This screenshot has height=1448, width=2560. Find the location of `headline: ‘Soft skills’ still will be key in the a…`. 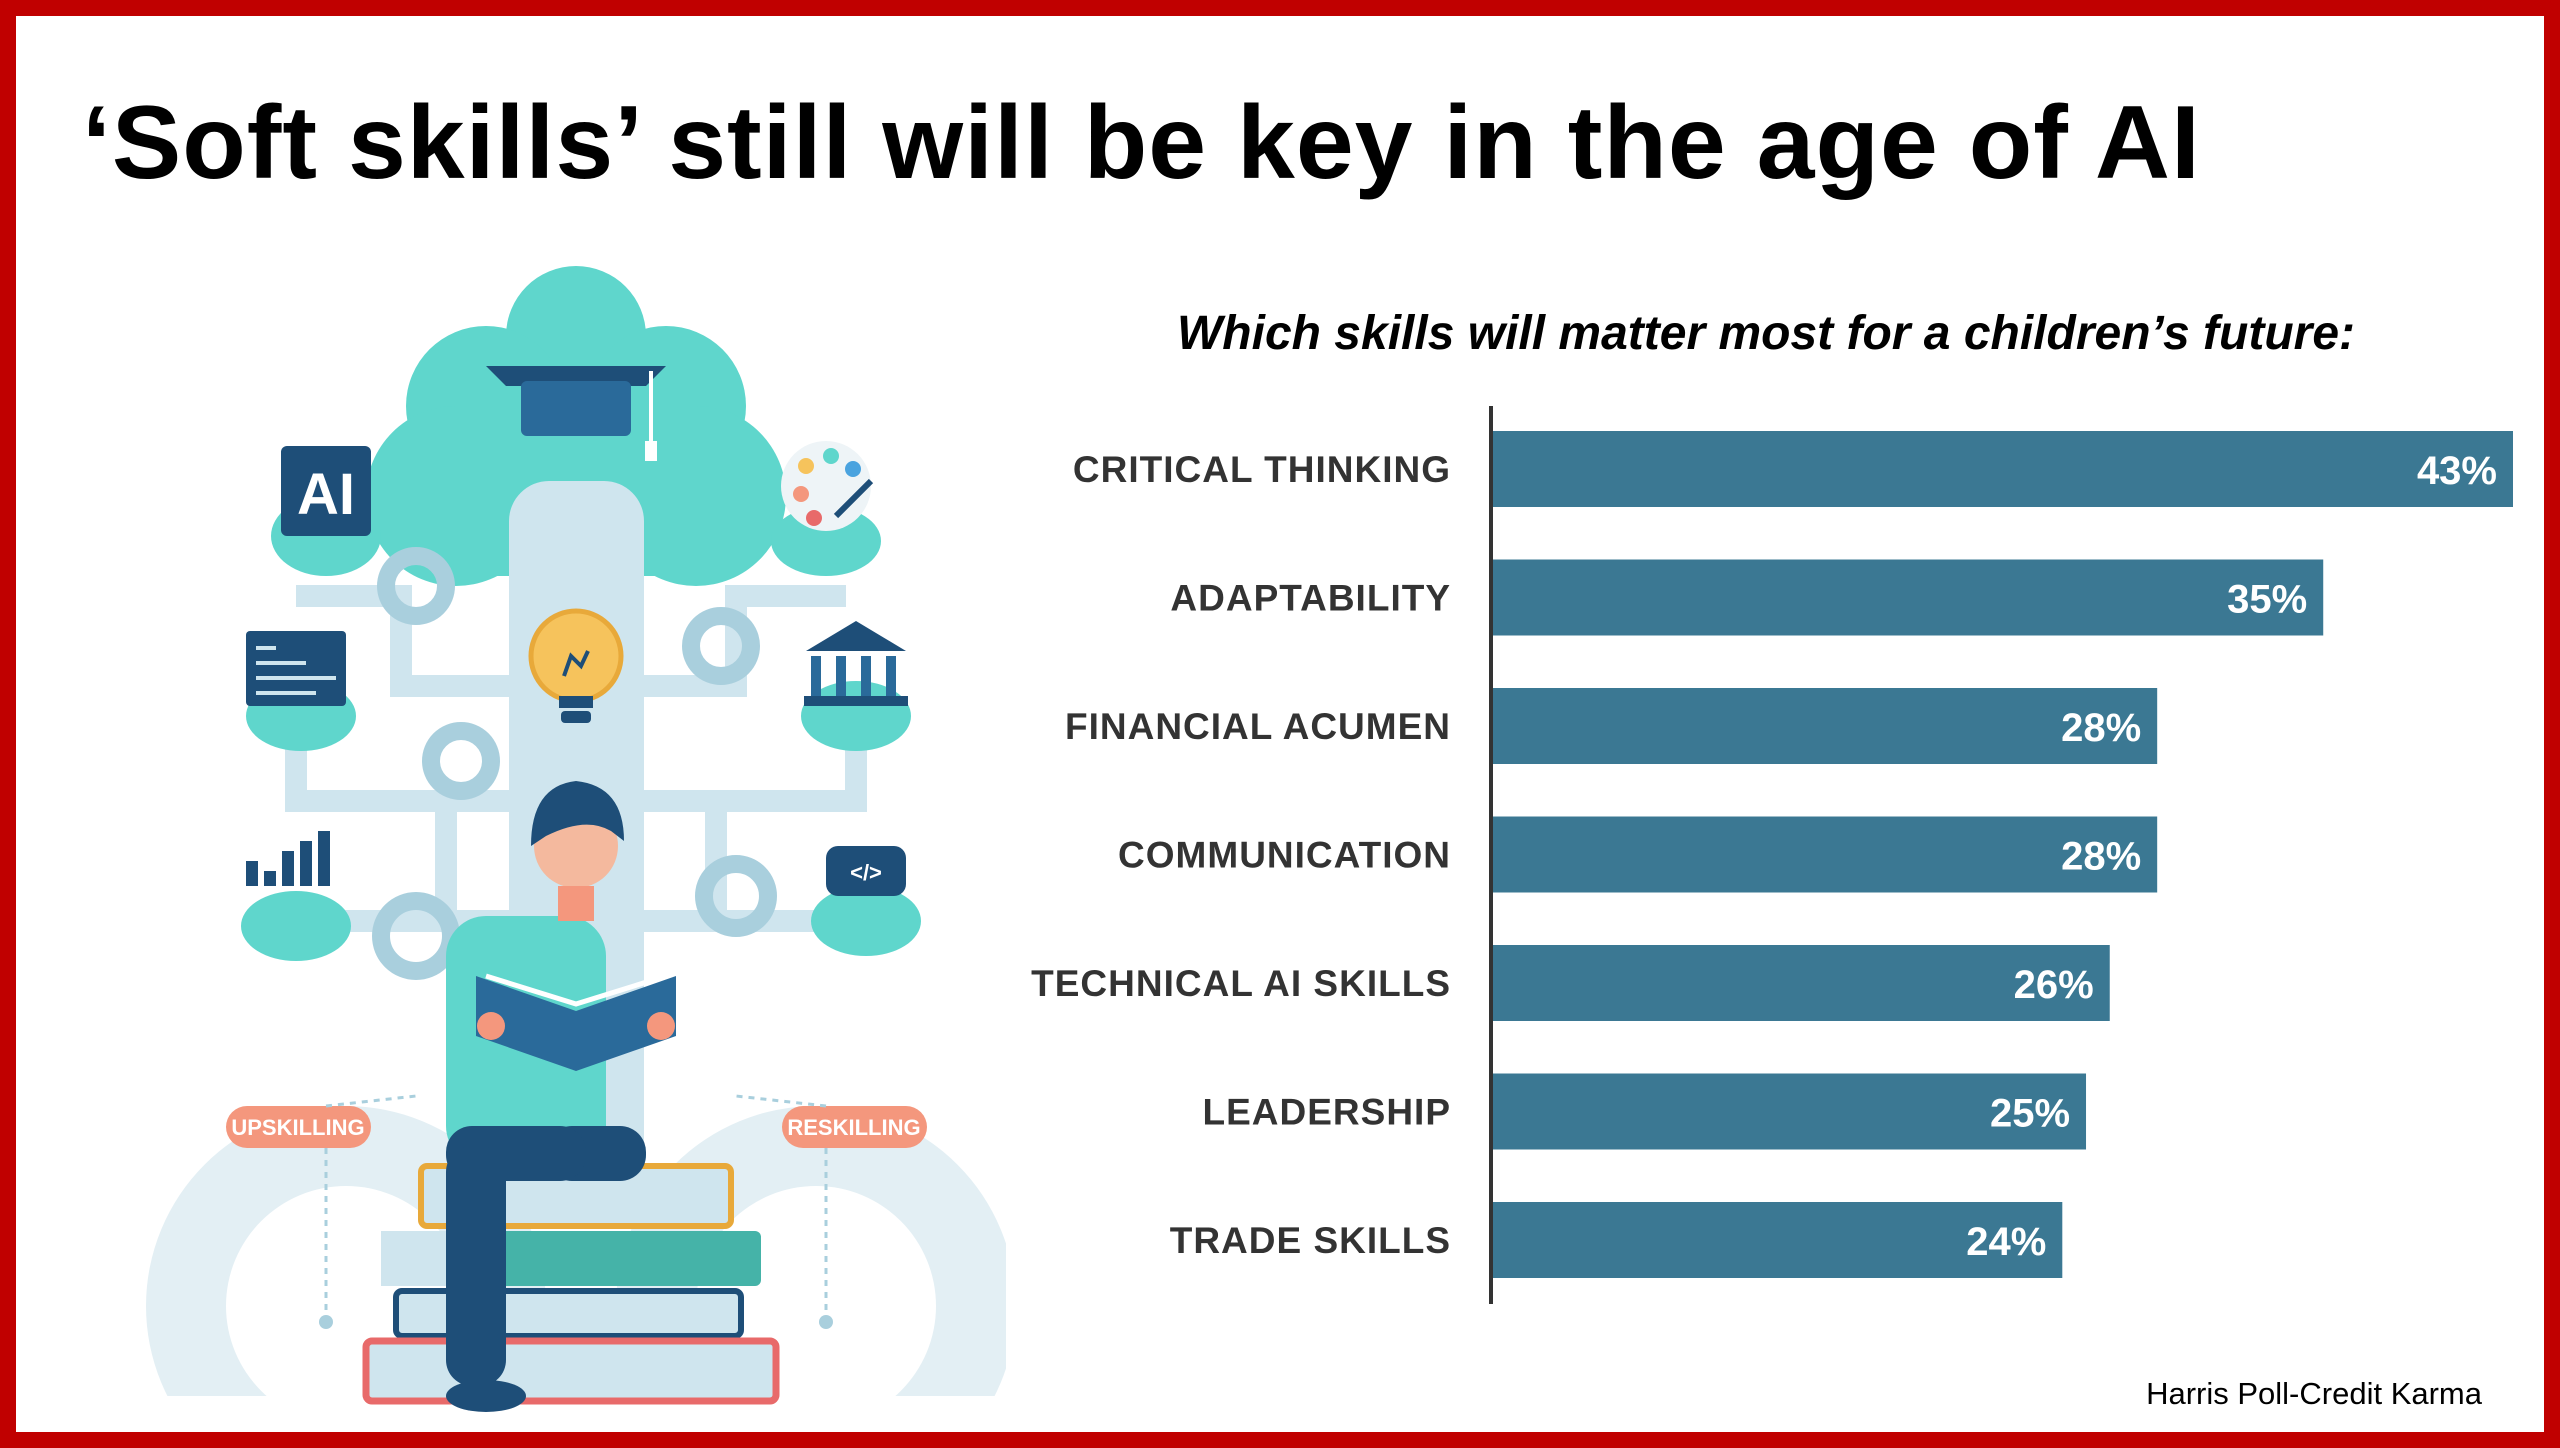

headline: ‘Soft skills’ still will be key in the a… is located at coordinates (1141, 143).